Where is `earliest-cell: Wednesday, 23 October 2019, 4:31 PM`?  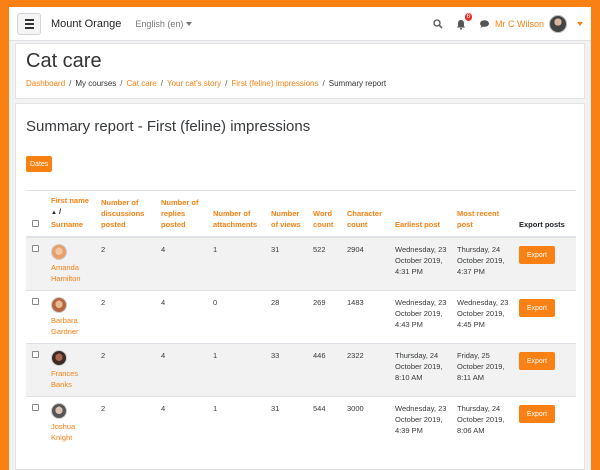
earliest-cell: Wednesday, 23 October 2019, 4:31 PM is located at coordinates (421, 263).